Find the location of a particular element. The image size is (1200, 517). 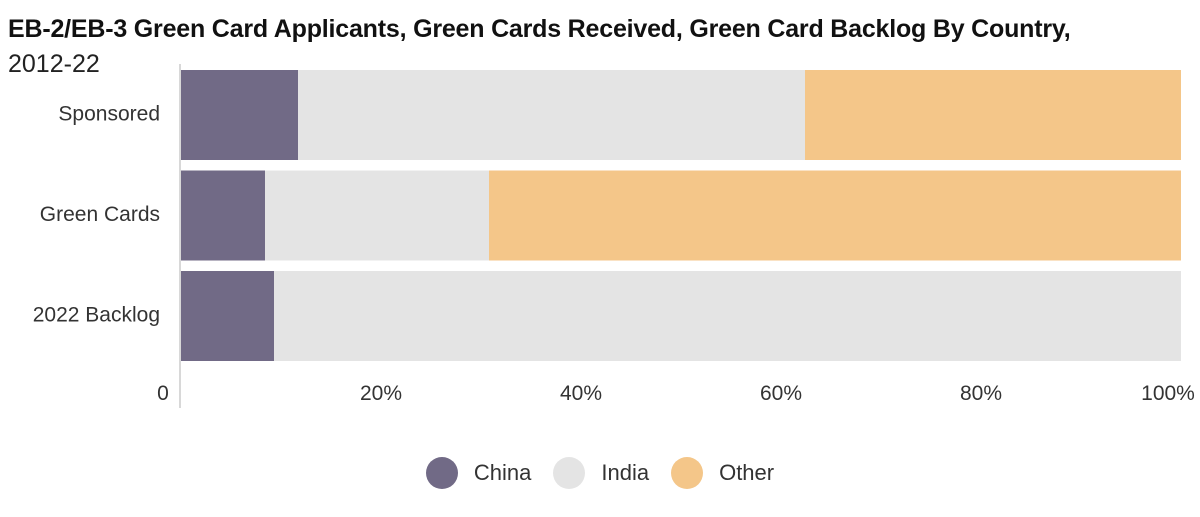

bar-sponsored-india is located at coordinates (551, 115).